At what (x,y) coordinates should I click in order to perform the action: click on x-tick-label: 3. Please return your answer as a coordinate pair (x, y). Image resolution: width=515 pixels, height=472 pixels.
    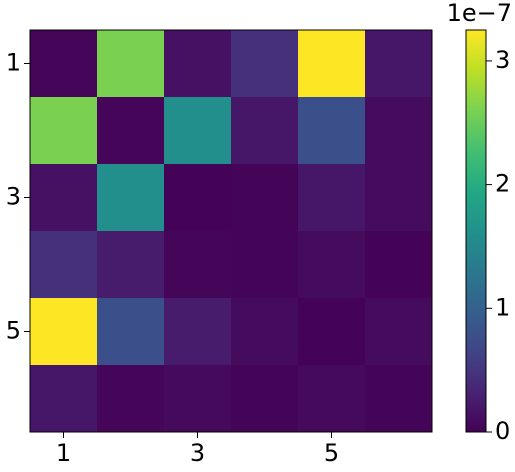
    Looking at the image, I should click on (197, 453).